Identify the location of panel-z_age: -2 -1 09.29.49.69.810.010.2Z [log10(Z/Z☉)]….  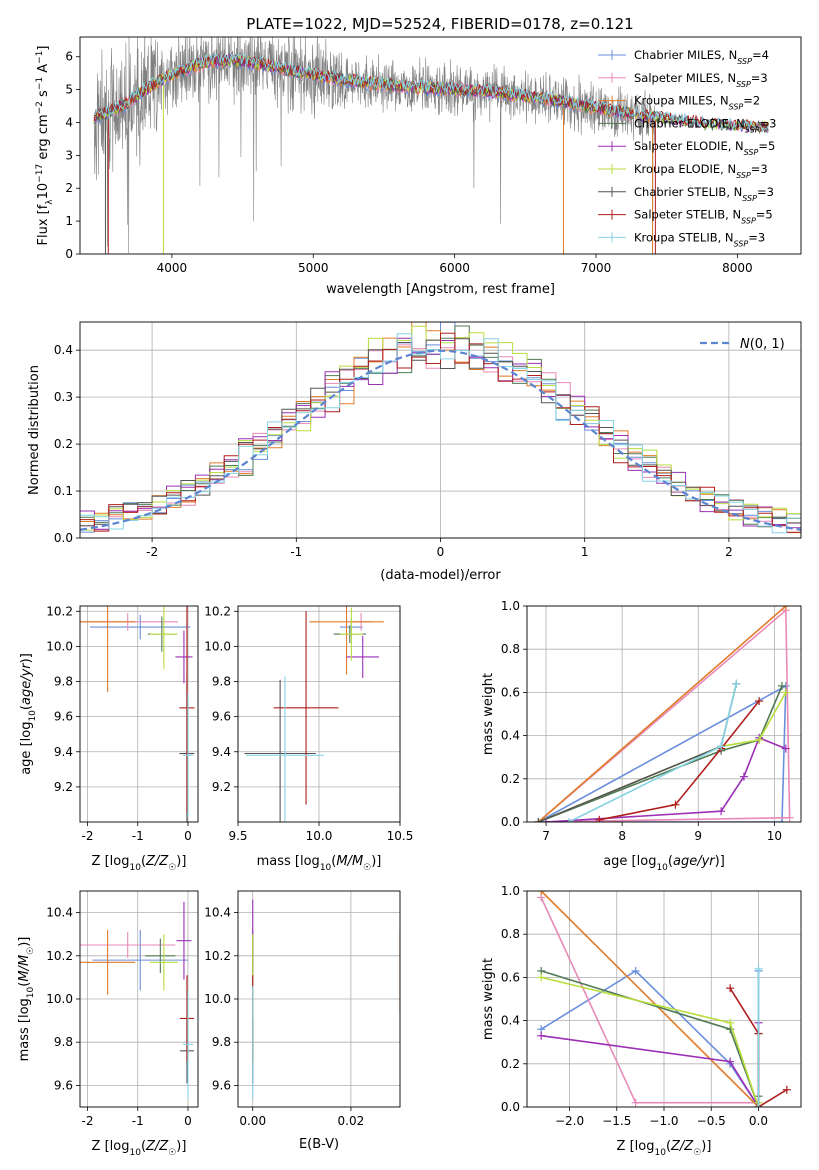
(109, 738).